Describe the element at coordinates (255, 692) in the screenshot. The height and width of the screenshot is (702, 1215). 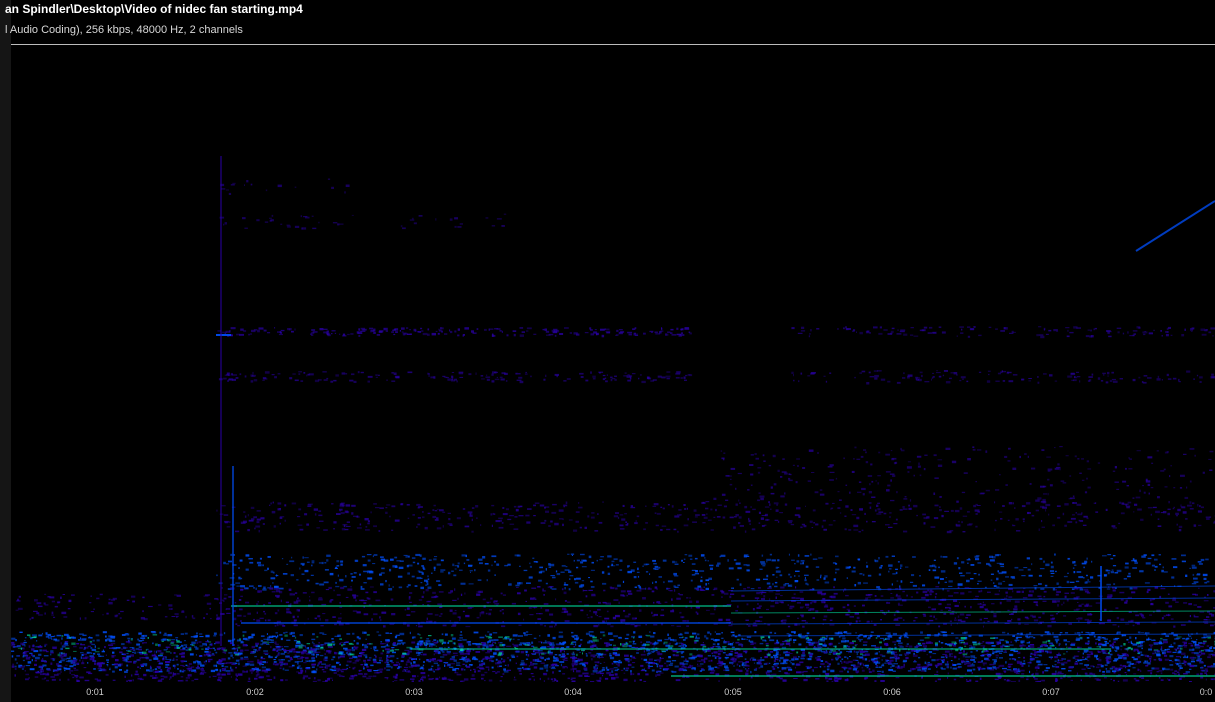
I see `time-tick-label: 0:02` at that location.